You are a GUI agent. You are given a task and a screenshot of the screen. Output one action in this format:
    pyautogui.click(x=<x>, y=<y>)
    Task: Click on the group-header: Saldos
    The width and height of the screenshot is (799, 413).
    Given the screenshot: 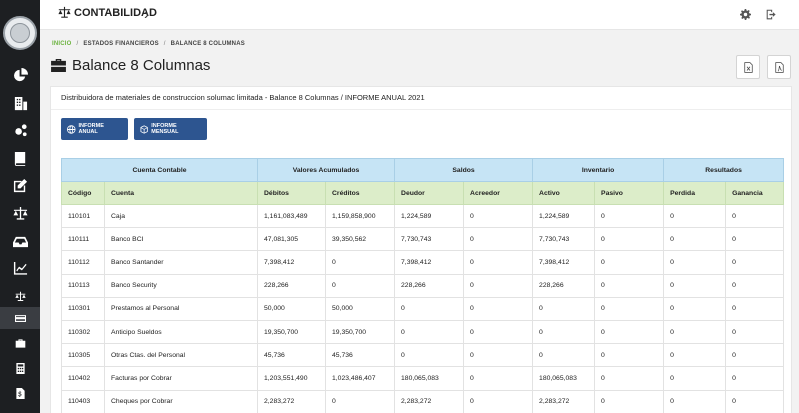 What is the action you would take?
    pyautogui.click(x=464, y=170)
    